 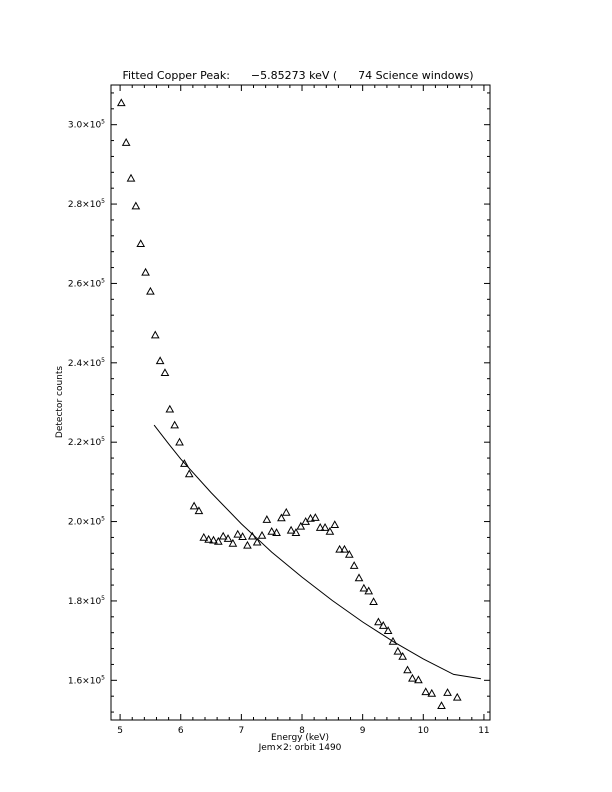 I want to click on y-tick-label: 2.6×10⁵, so click(x=86, y=283).